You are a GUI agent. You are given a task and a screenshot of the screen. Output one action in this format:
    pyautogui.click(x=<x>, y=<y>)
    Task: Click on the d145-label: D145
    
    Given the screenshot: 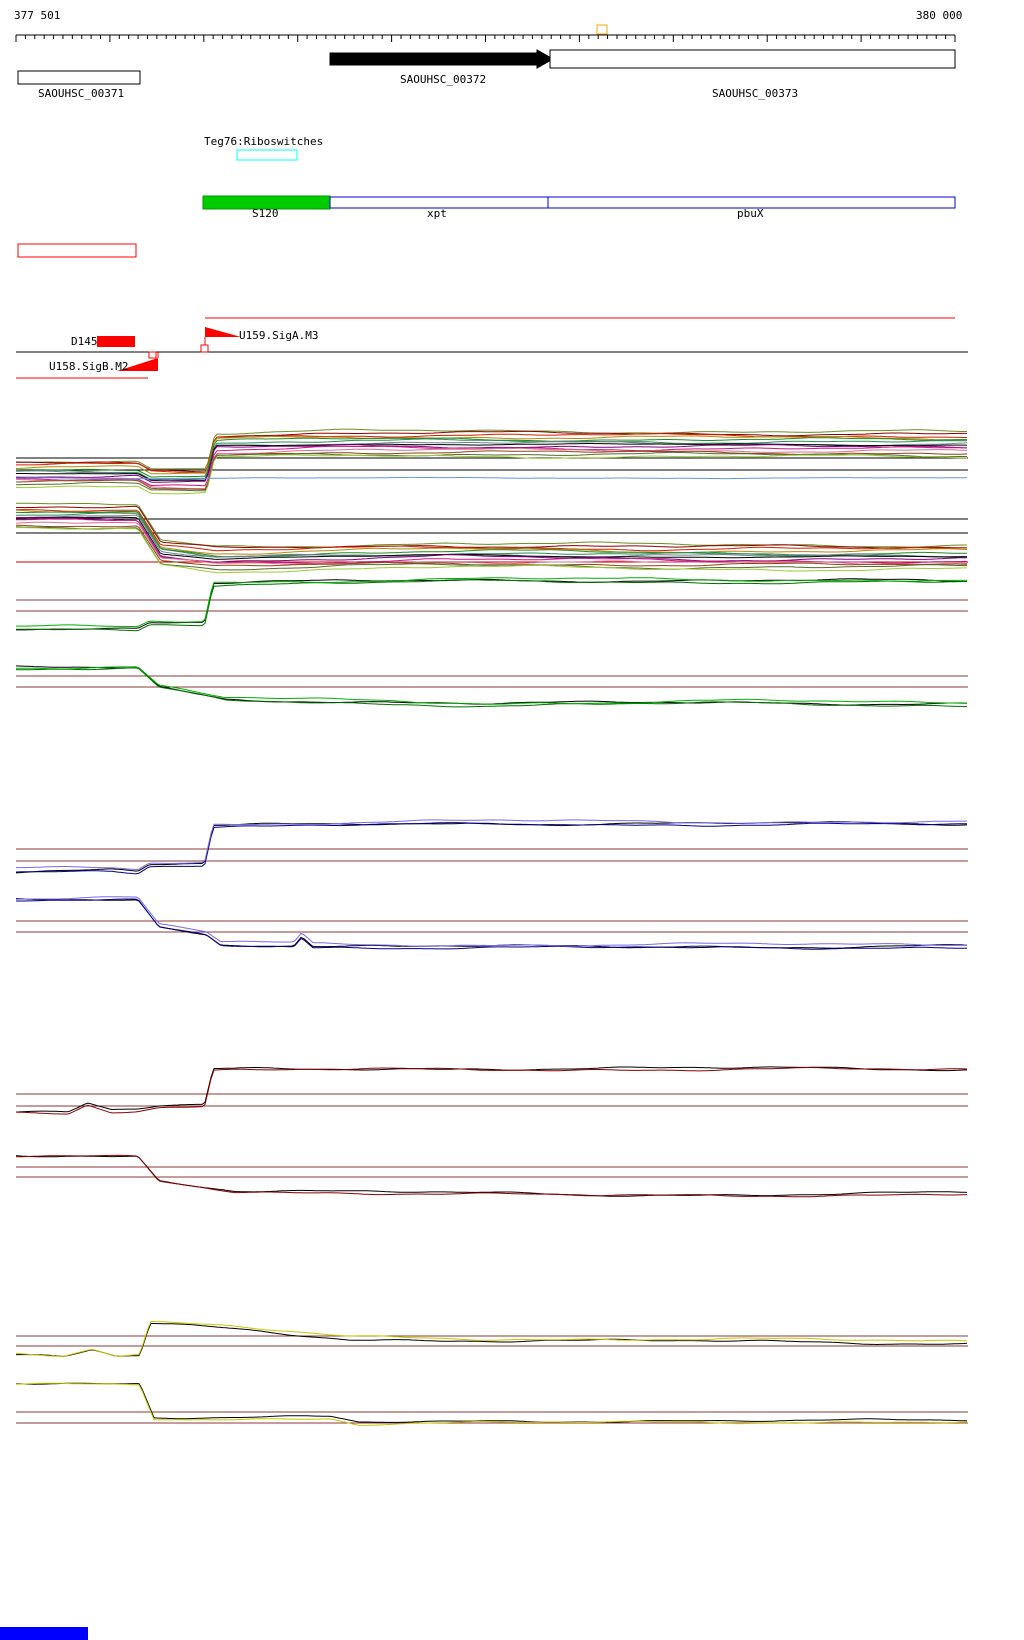 What is the action you would take?
    pyautogui.click(x=84, y=341)
    